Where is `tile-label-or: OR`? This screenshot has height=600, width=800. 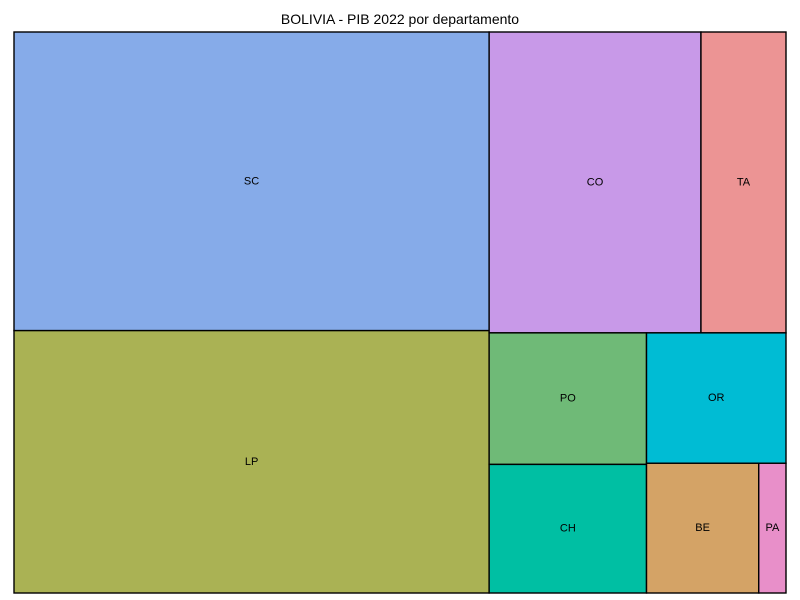
tile-label-or: OR is located at coordinates (716, 398).